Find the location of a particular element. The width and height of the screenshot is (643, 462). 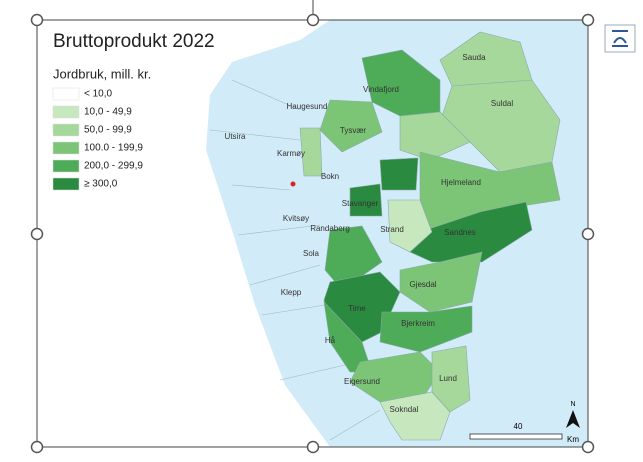

place-label: Haugesund is located at coordinates (307, 106).